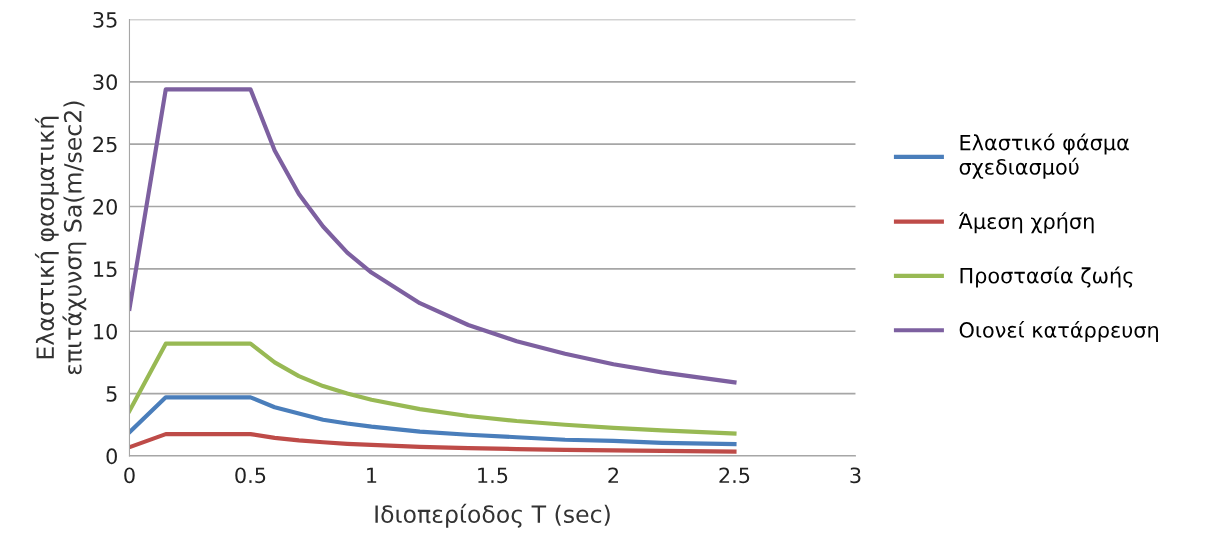 This screenshot has width=1210, height=556. I want to click on y-axis-title: Ελαστική φασματική επιτάχυνση Sa(m/sec2), so click(60, 238).